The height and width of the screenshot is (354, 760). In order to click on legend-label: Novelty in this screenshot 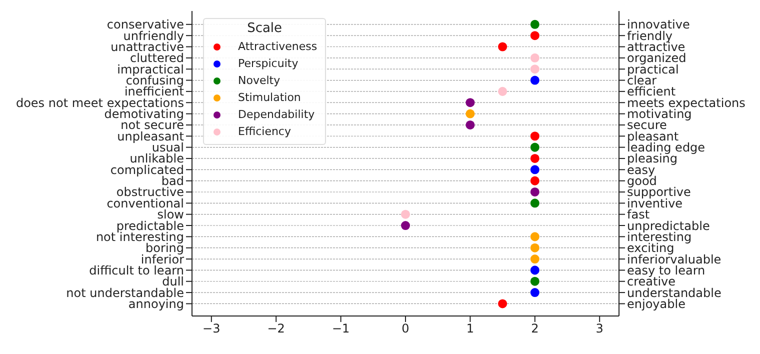, I will do `click(259, 80)`.